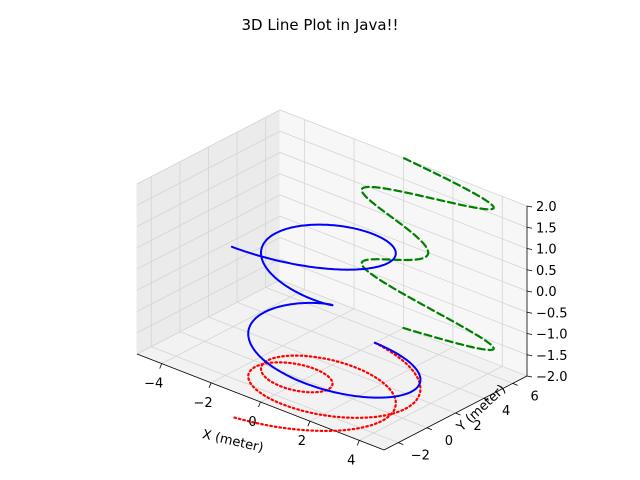 The image size is (640, 480). What do you see at coordinates (552, 356) in the screenshot?
I see `z-tick-label: −1.5` at bounding box center [552, 356].